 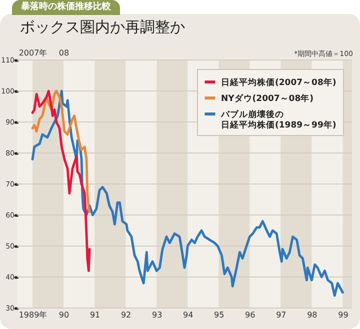 I want to click on legend-label: バブル崩壊後の日経平均株価(1989～99年), so click(x=278, y=119).